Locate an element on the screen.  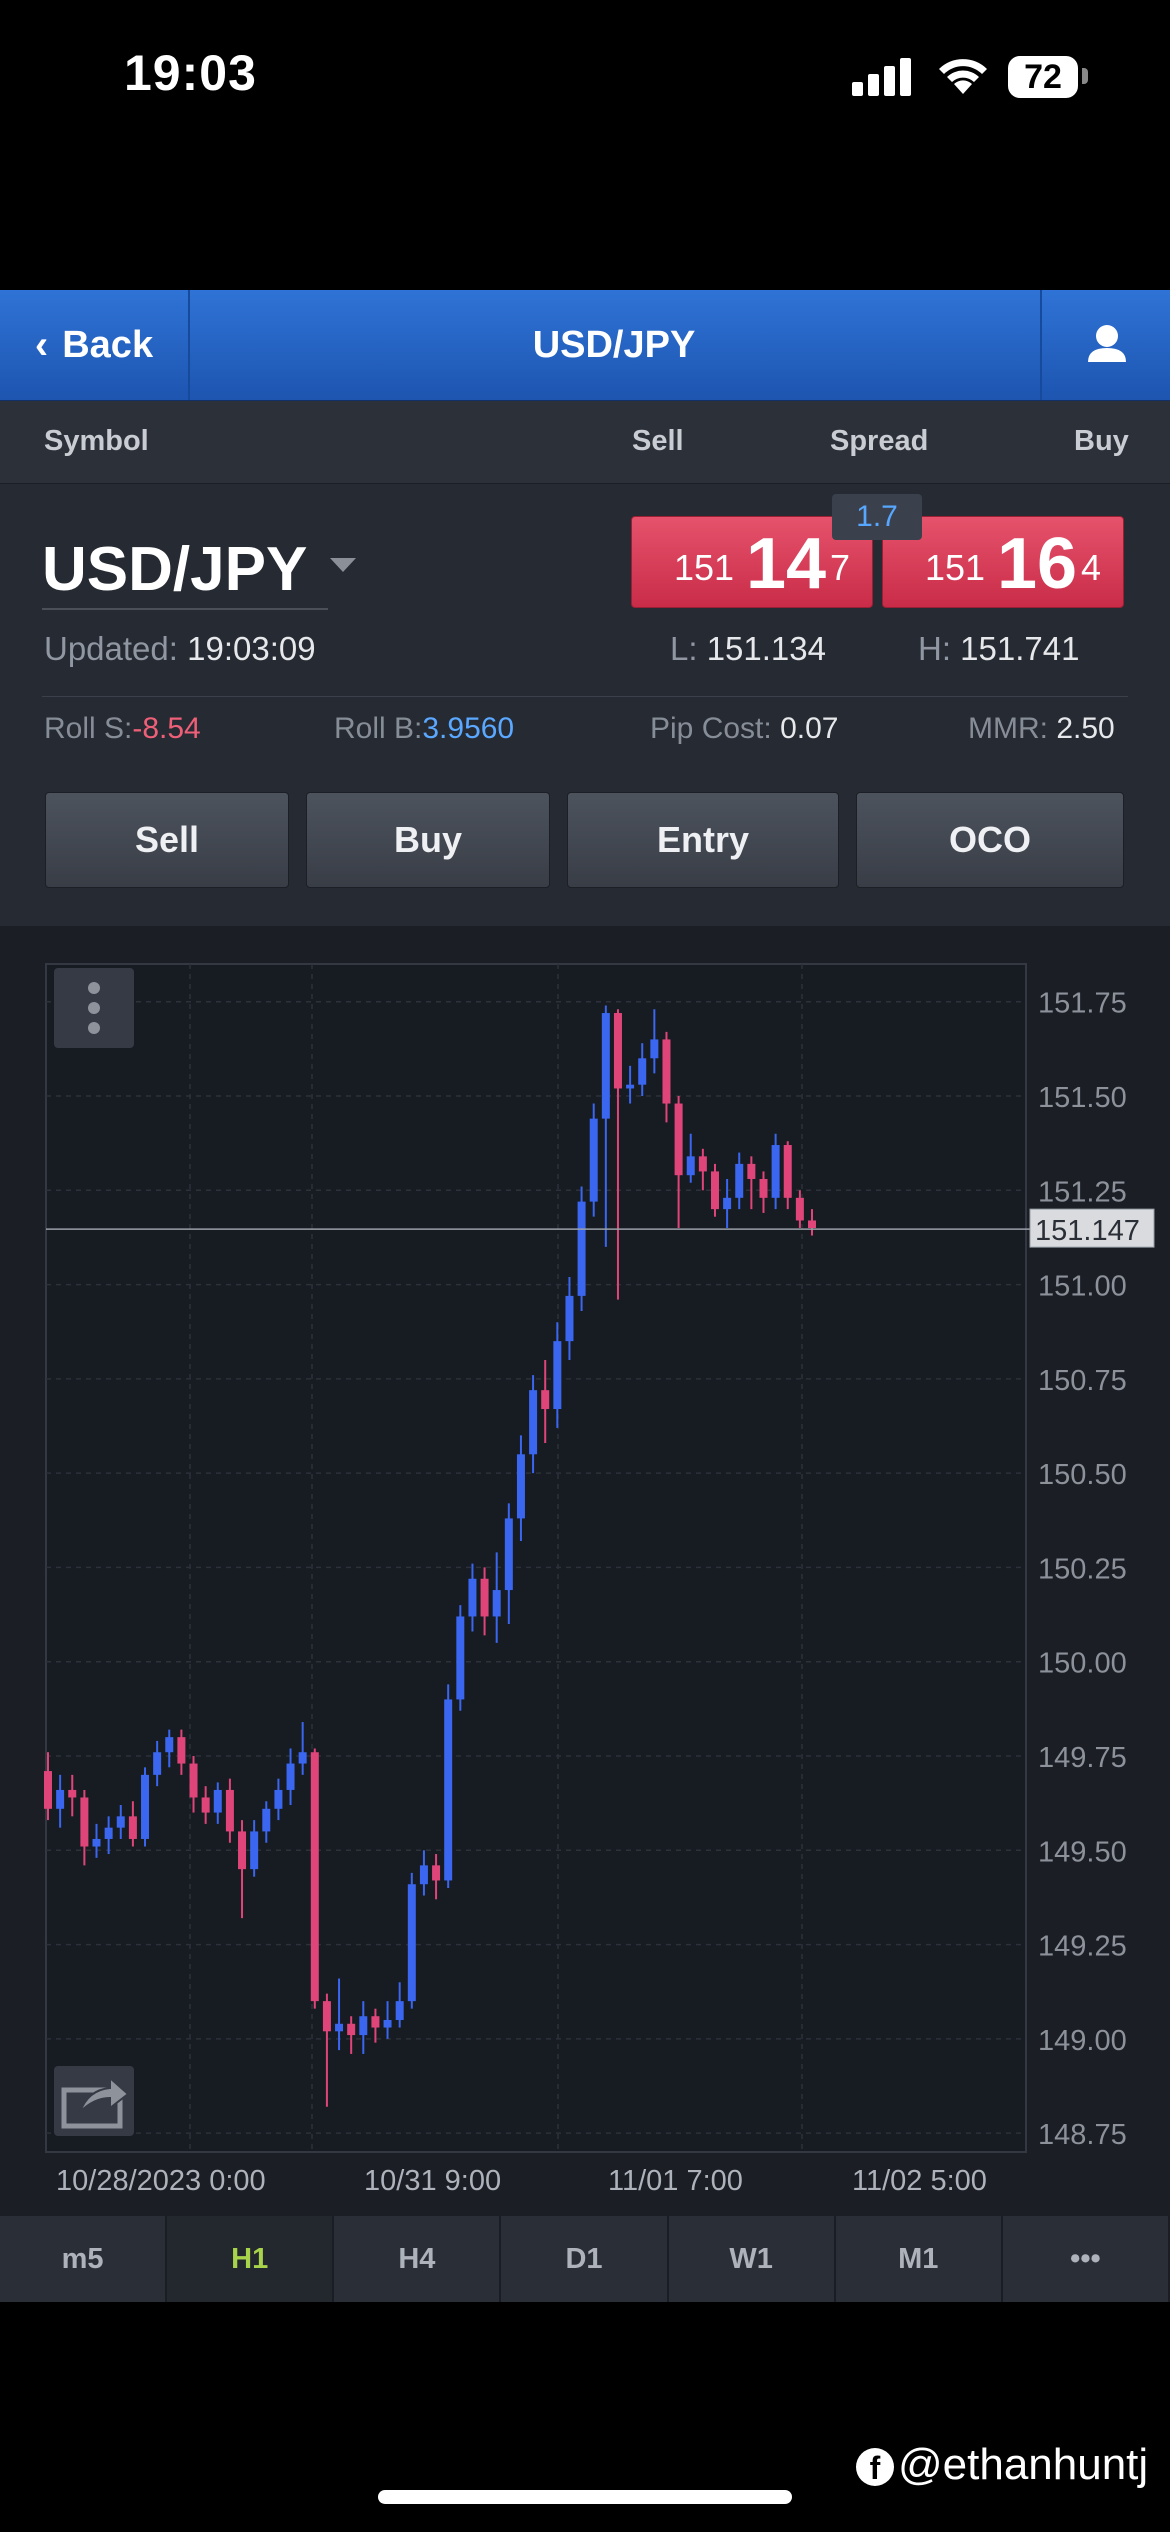
updated-value: 19:03:09 is located at coordinates (251, 648).